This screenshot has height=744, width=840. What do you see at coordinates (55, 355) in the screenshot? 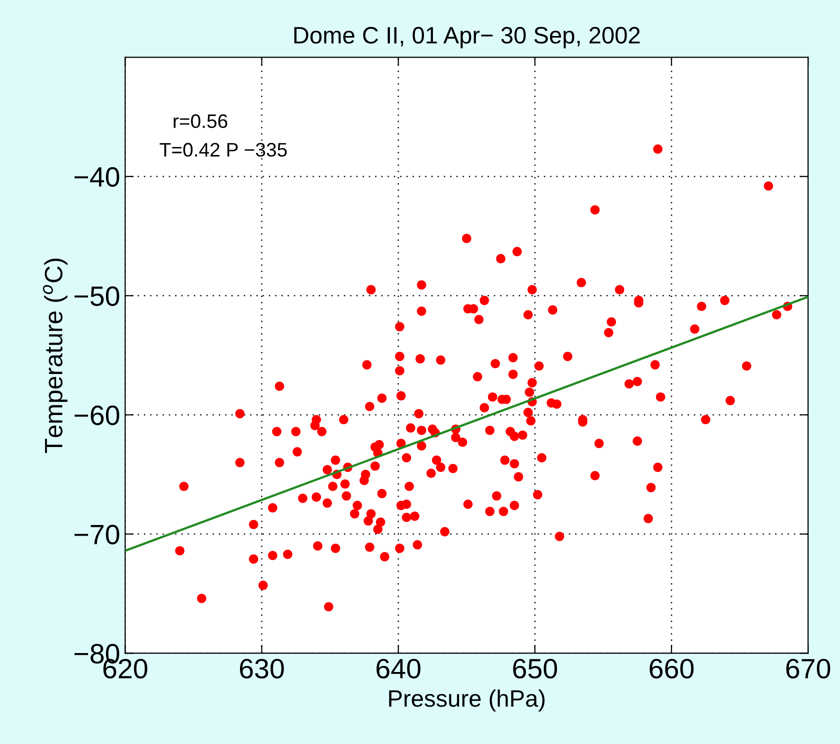
I see `y-axis-title: Temperature ($^{o}$C)` at bounding box center [55, 355].